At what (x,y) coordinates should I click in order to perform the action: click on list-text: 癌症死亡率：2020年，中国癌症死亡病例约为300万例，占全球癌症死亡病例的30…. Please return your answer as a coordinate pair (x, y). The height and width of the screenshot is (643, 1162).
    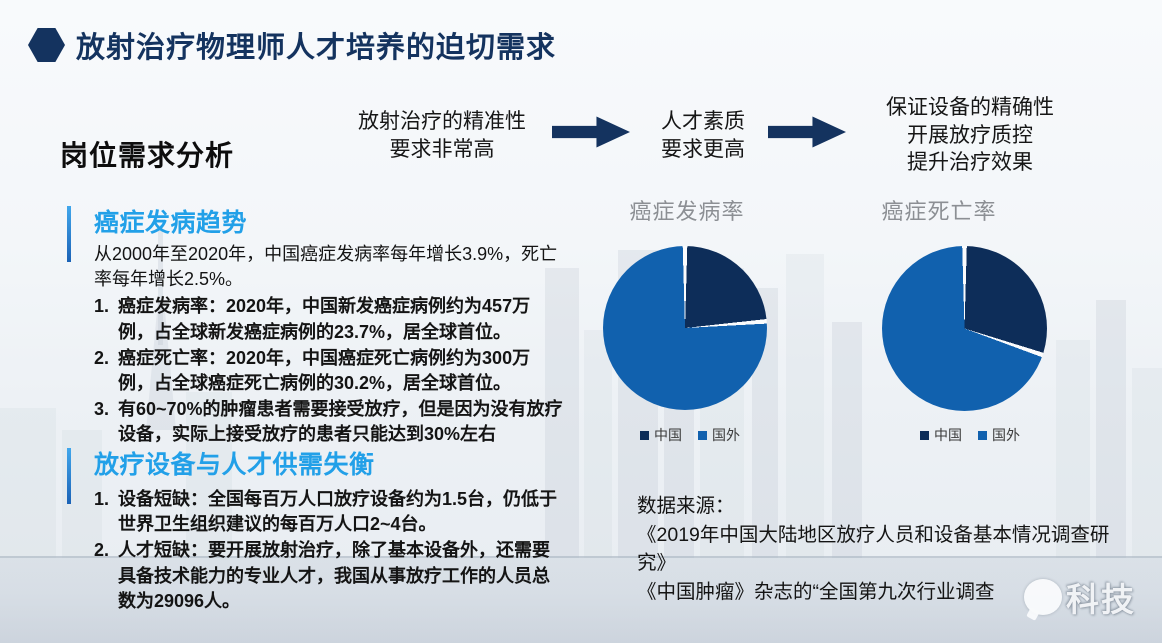
    Looking at the image, I should click on (324, 370).